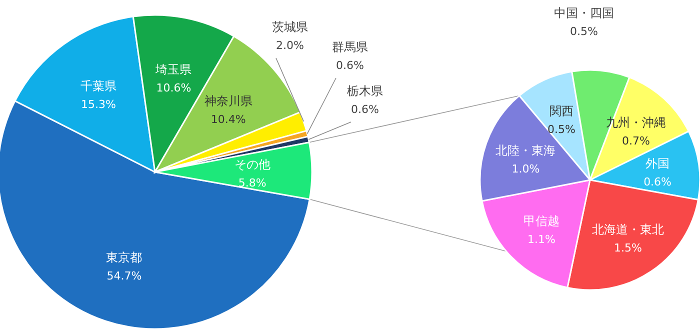 This screenshot has width=700, height=332. Describe the element at coordinates (252, 183) in the screenshot. I see `data-label: 5.8%` at that location.